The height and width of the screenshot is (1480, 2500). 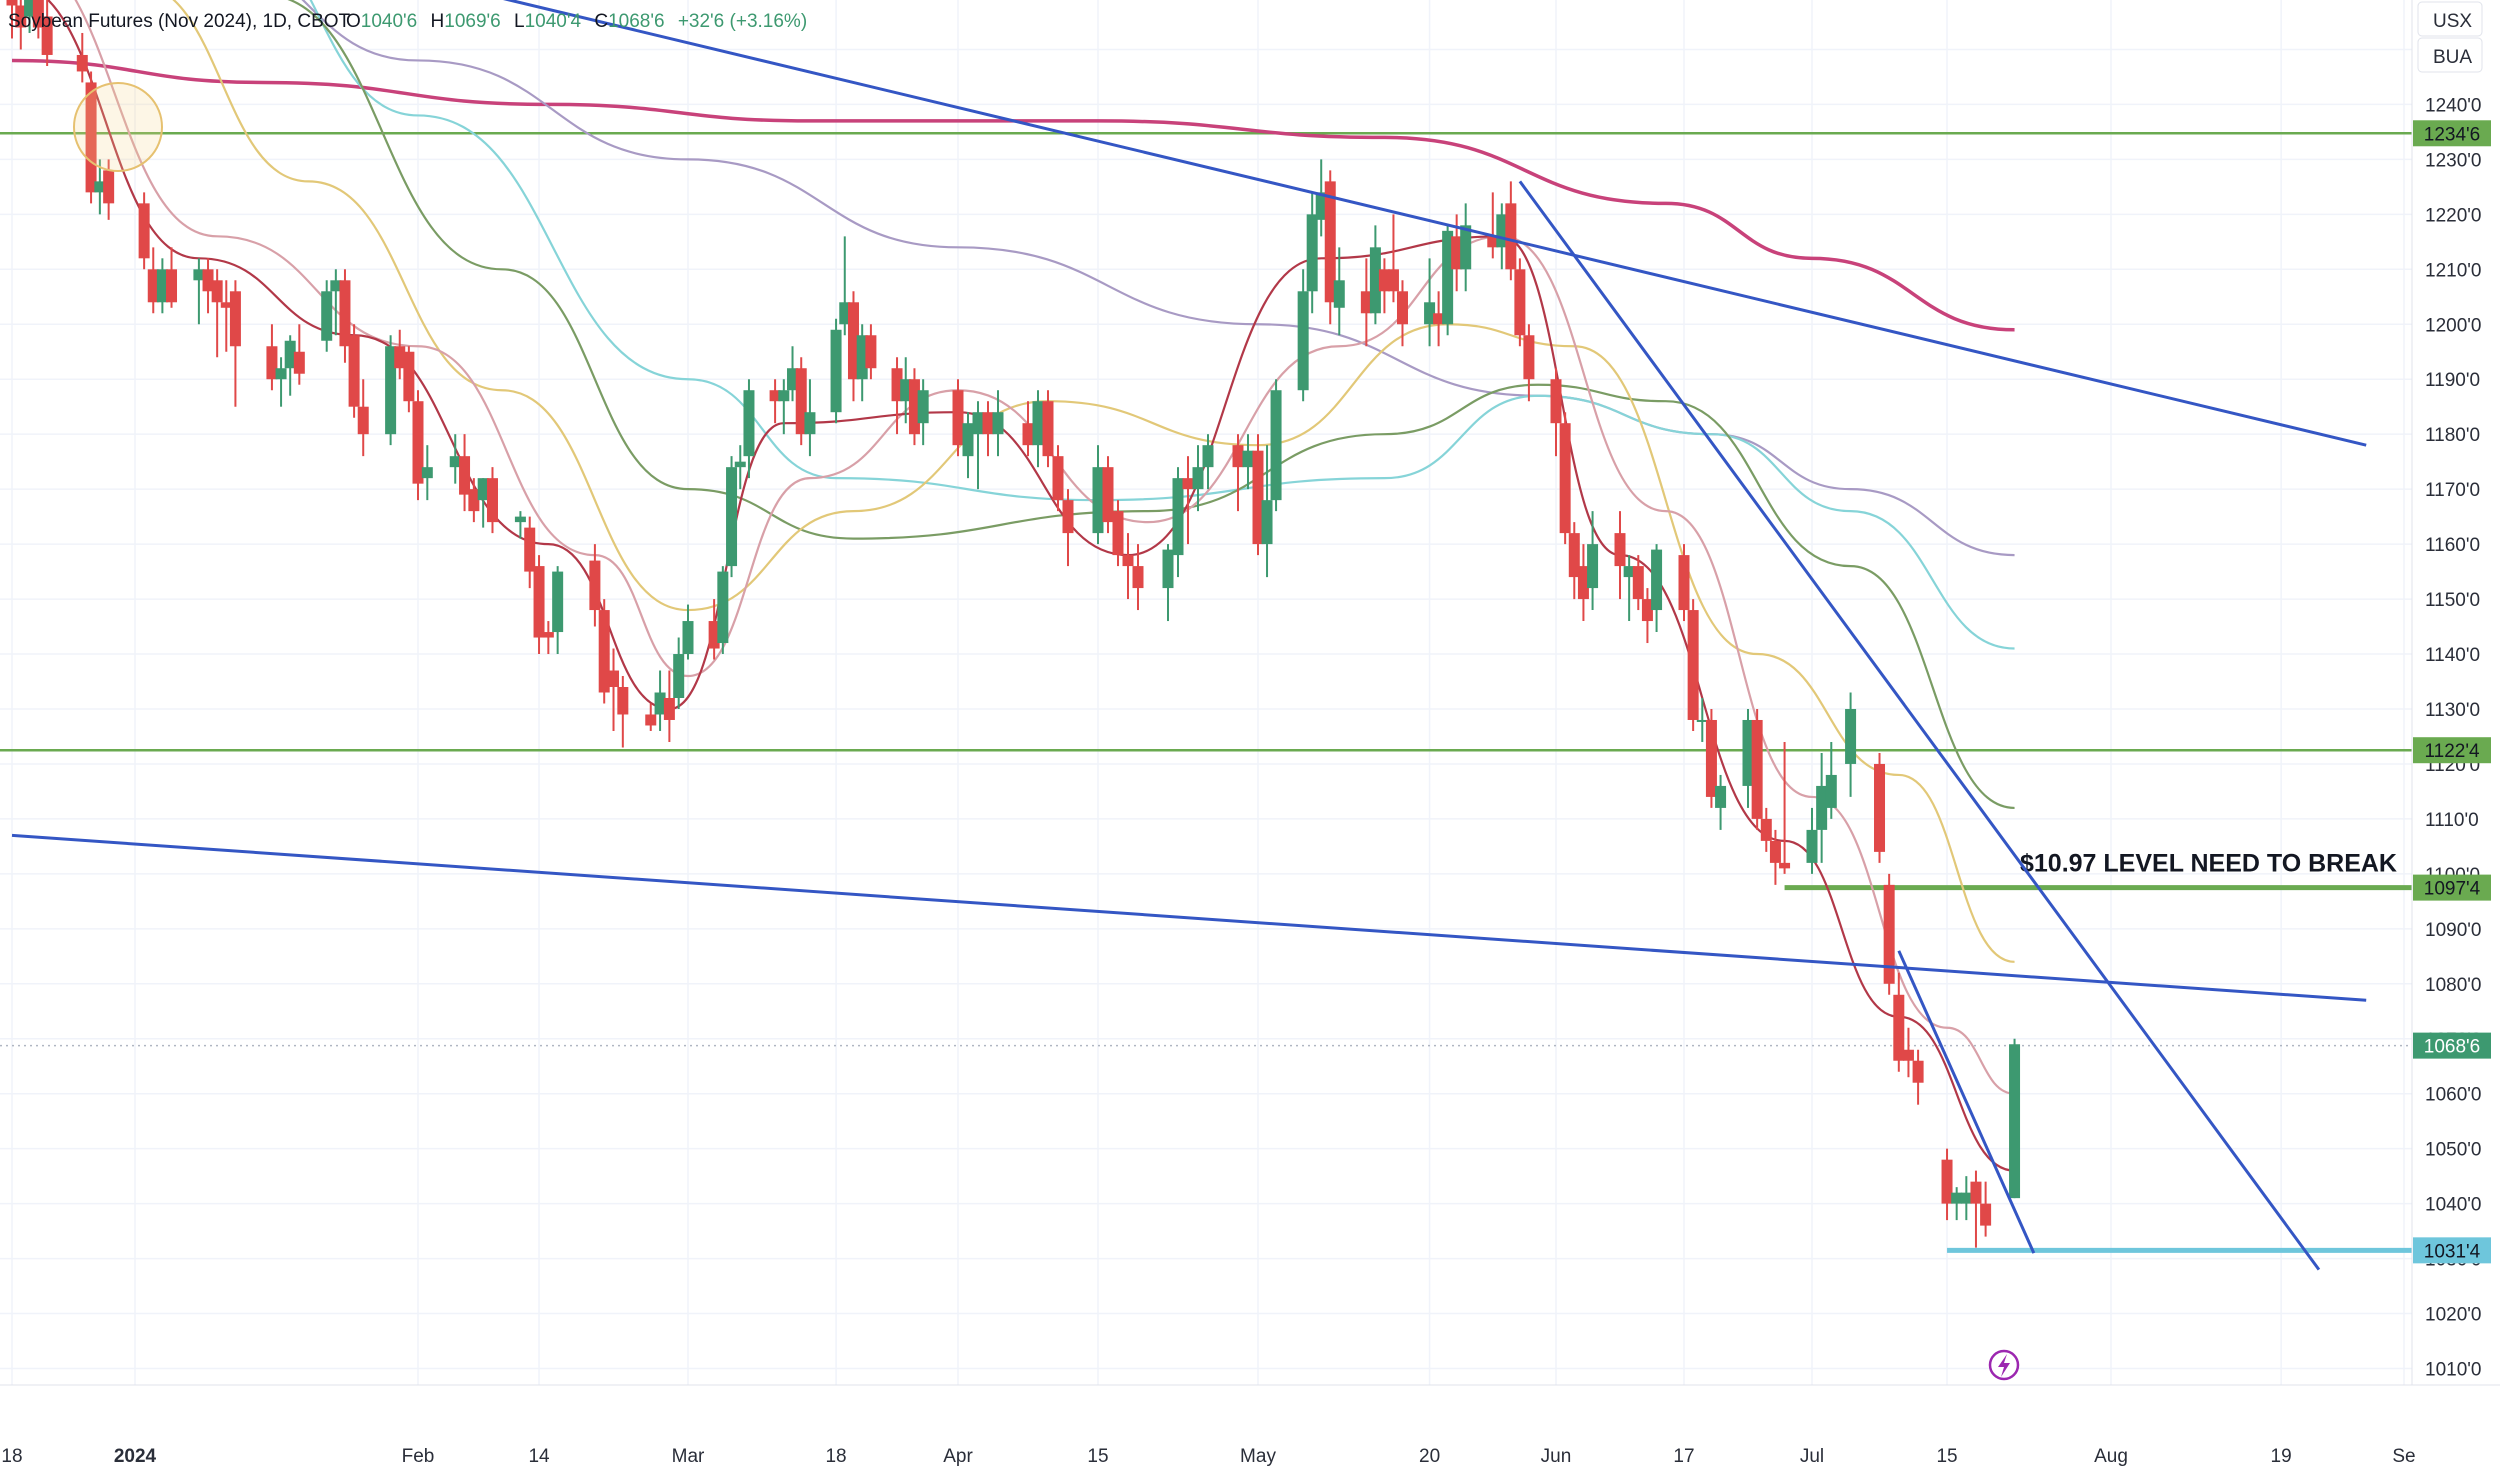 I want to click on price-level-label: 1122'4, so click(x=2451, y=751).